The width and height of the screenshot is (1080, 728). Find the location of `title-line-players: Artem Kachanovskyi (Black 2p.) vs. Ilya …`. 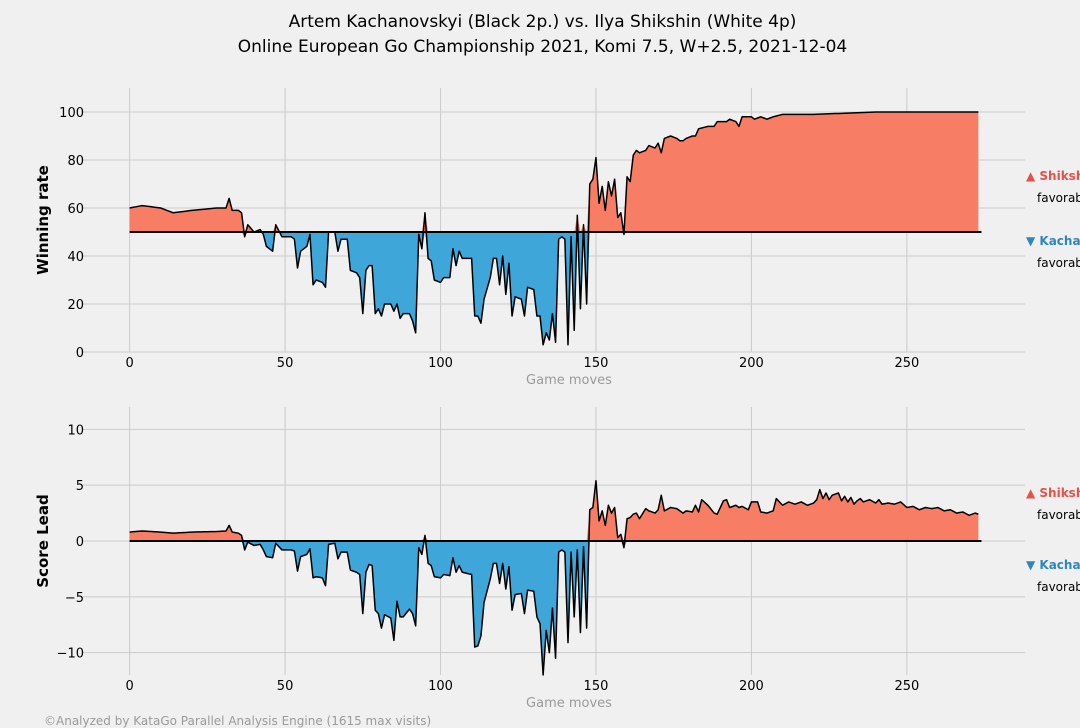

title-line-players: Artem Kachanovskyi (Black 2p.) vs. Ilya … is located at coordinates (542, 22).